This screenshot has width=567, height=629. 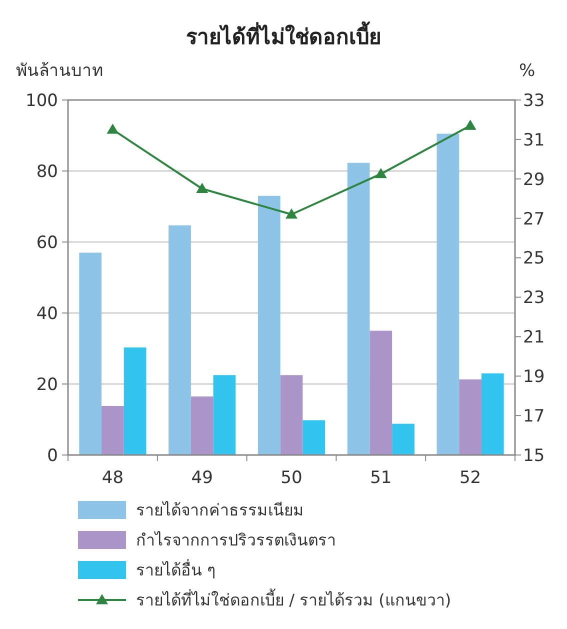 I want to click on y2-tick-label: 31, so click(x=534, y=140).